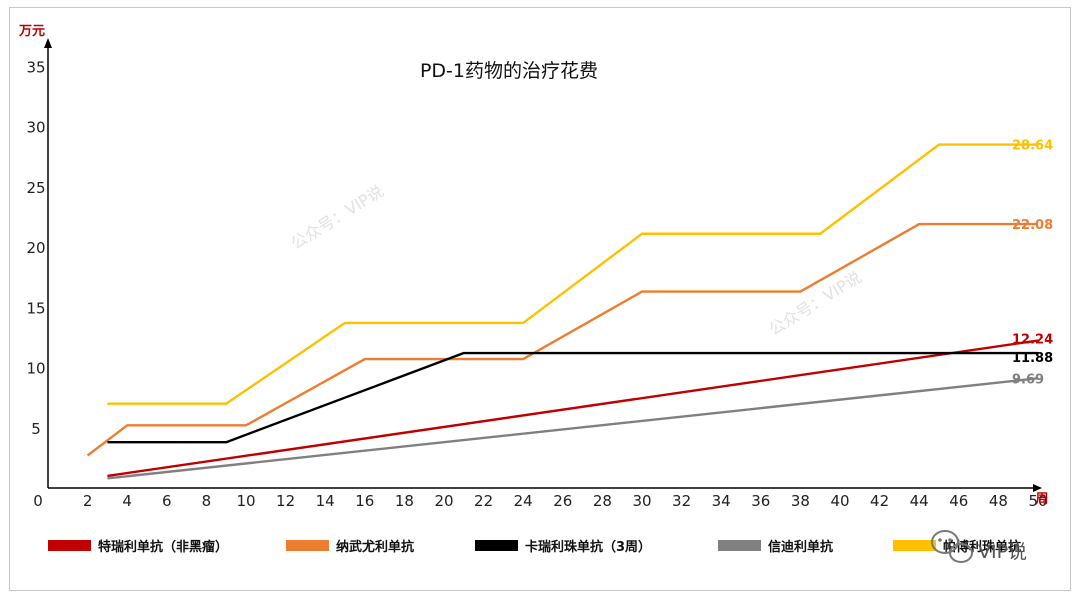  Describe the element at coordinates (127, 501) in the screenshot. I see `x-tick-label: 4` at that location.